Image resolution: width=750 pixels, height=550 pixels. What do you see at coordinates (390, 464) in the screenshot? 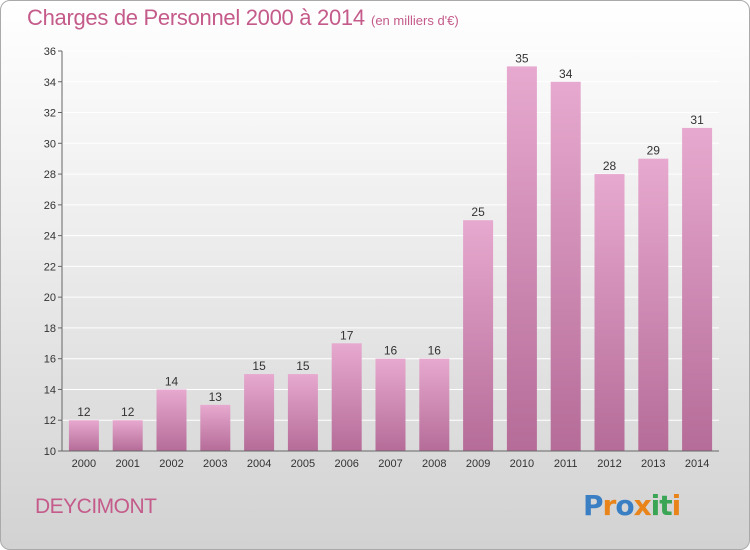
I see `x-tick-label: 2007` at bounding box center [390, 464].